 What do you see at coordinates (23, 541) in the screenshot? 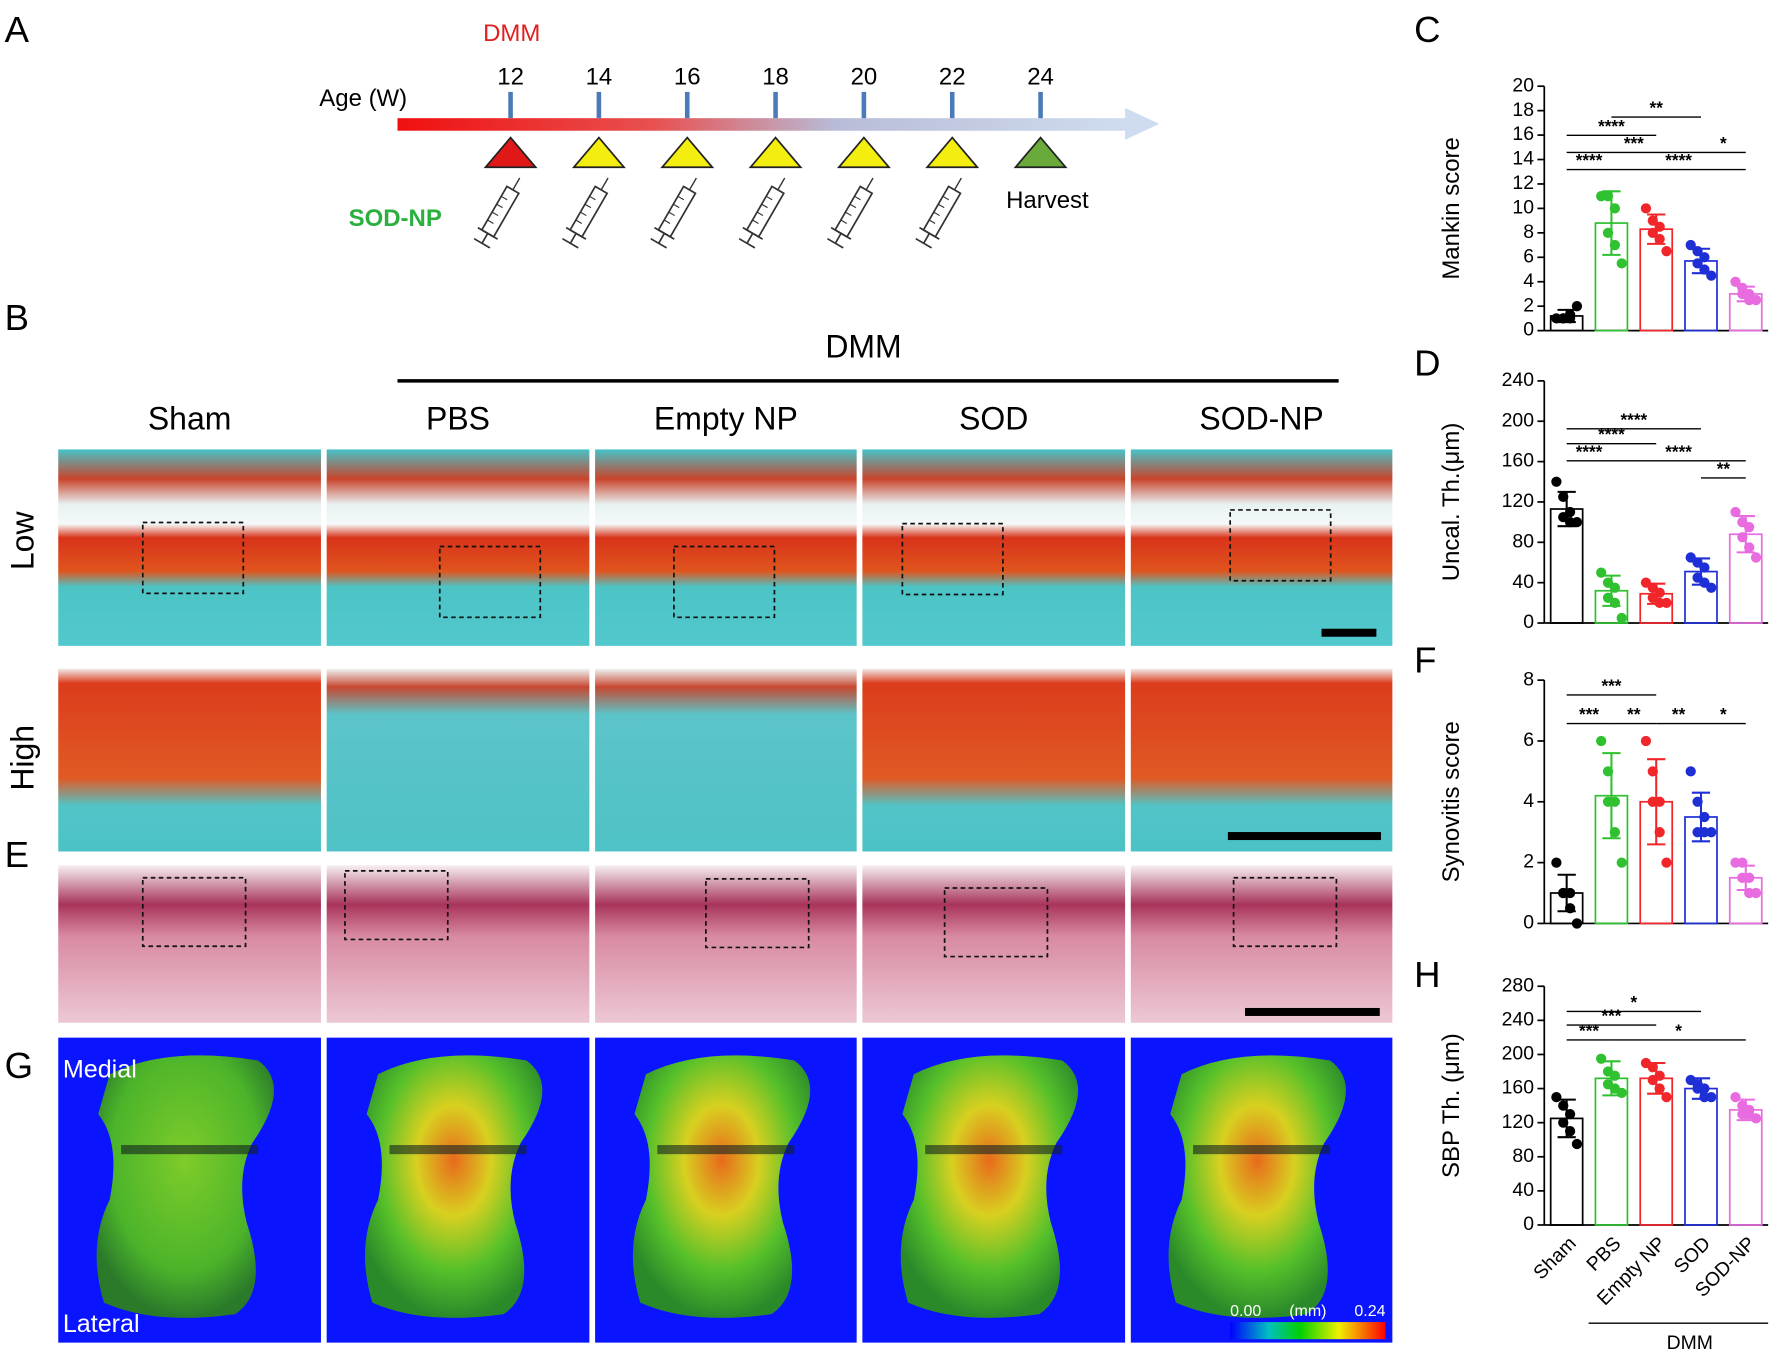
I see `row-label: Low` at bounding box center [23, 541].